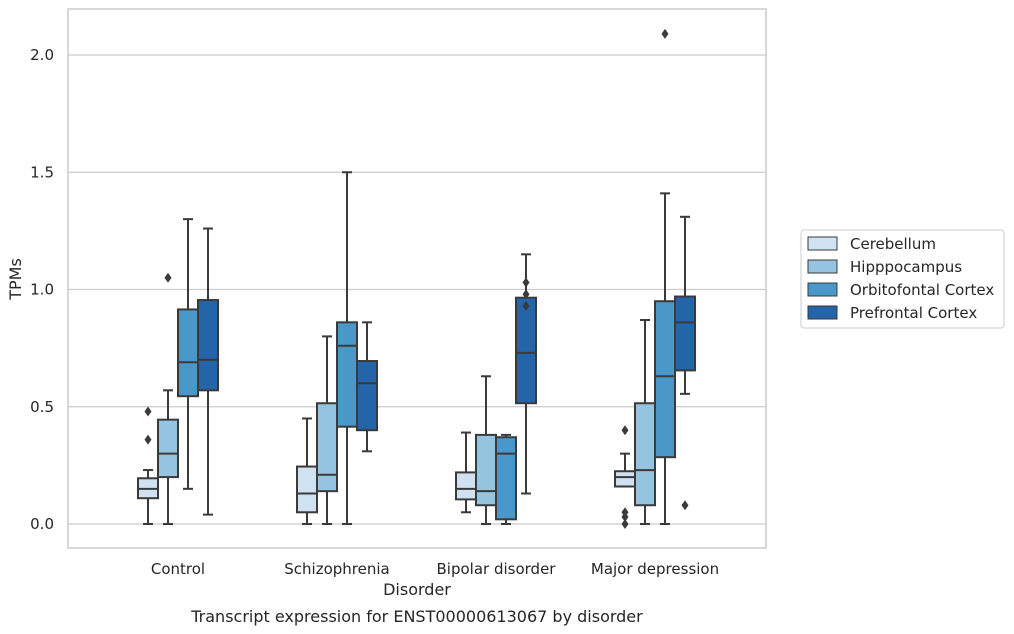  I want to click on legend-item: Cerebellum, so click(871, 244).